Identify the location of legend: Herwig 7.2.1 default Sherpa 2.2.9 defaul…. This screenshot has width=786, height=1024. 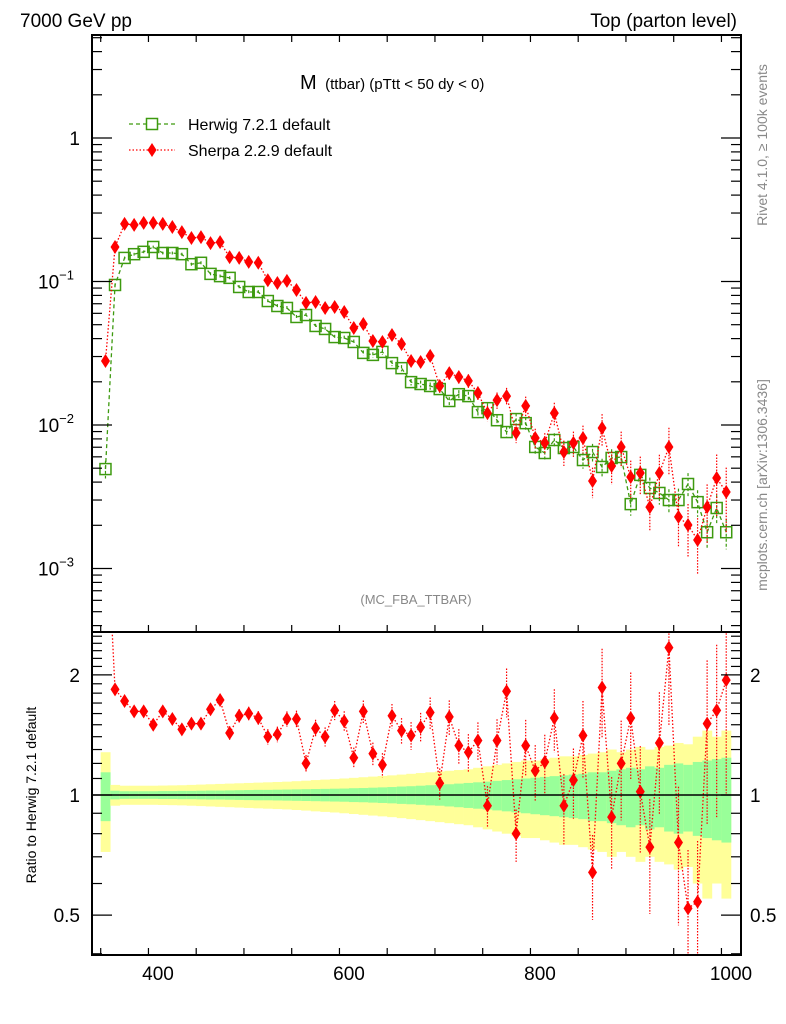
(231, 138).